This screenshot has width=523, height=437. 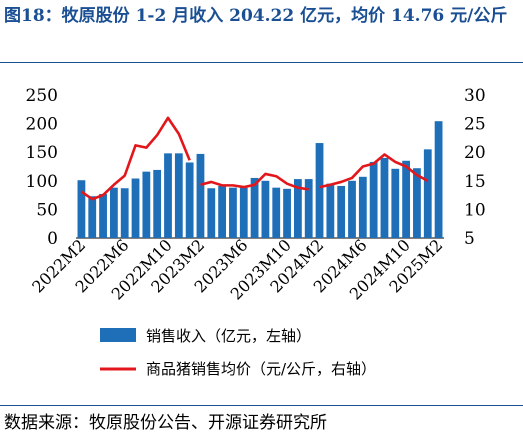 What do you see at coordinates (373, 199) in the screenshot?
I see `bar-2024M7` at bounding box center [373, 199].